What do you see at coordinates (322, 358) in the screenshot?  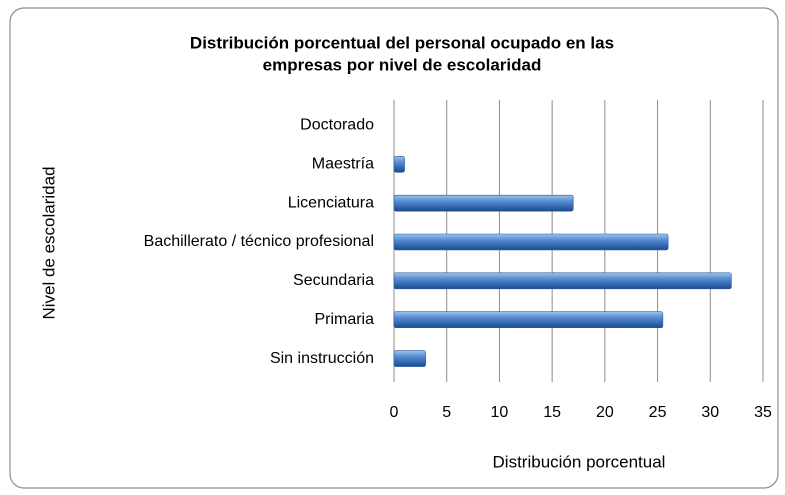 I see `y-tick-label: Sin instrucción` at bounding box center [322, 358].